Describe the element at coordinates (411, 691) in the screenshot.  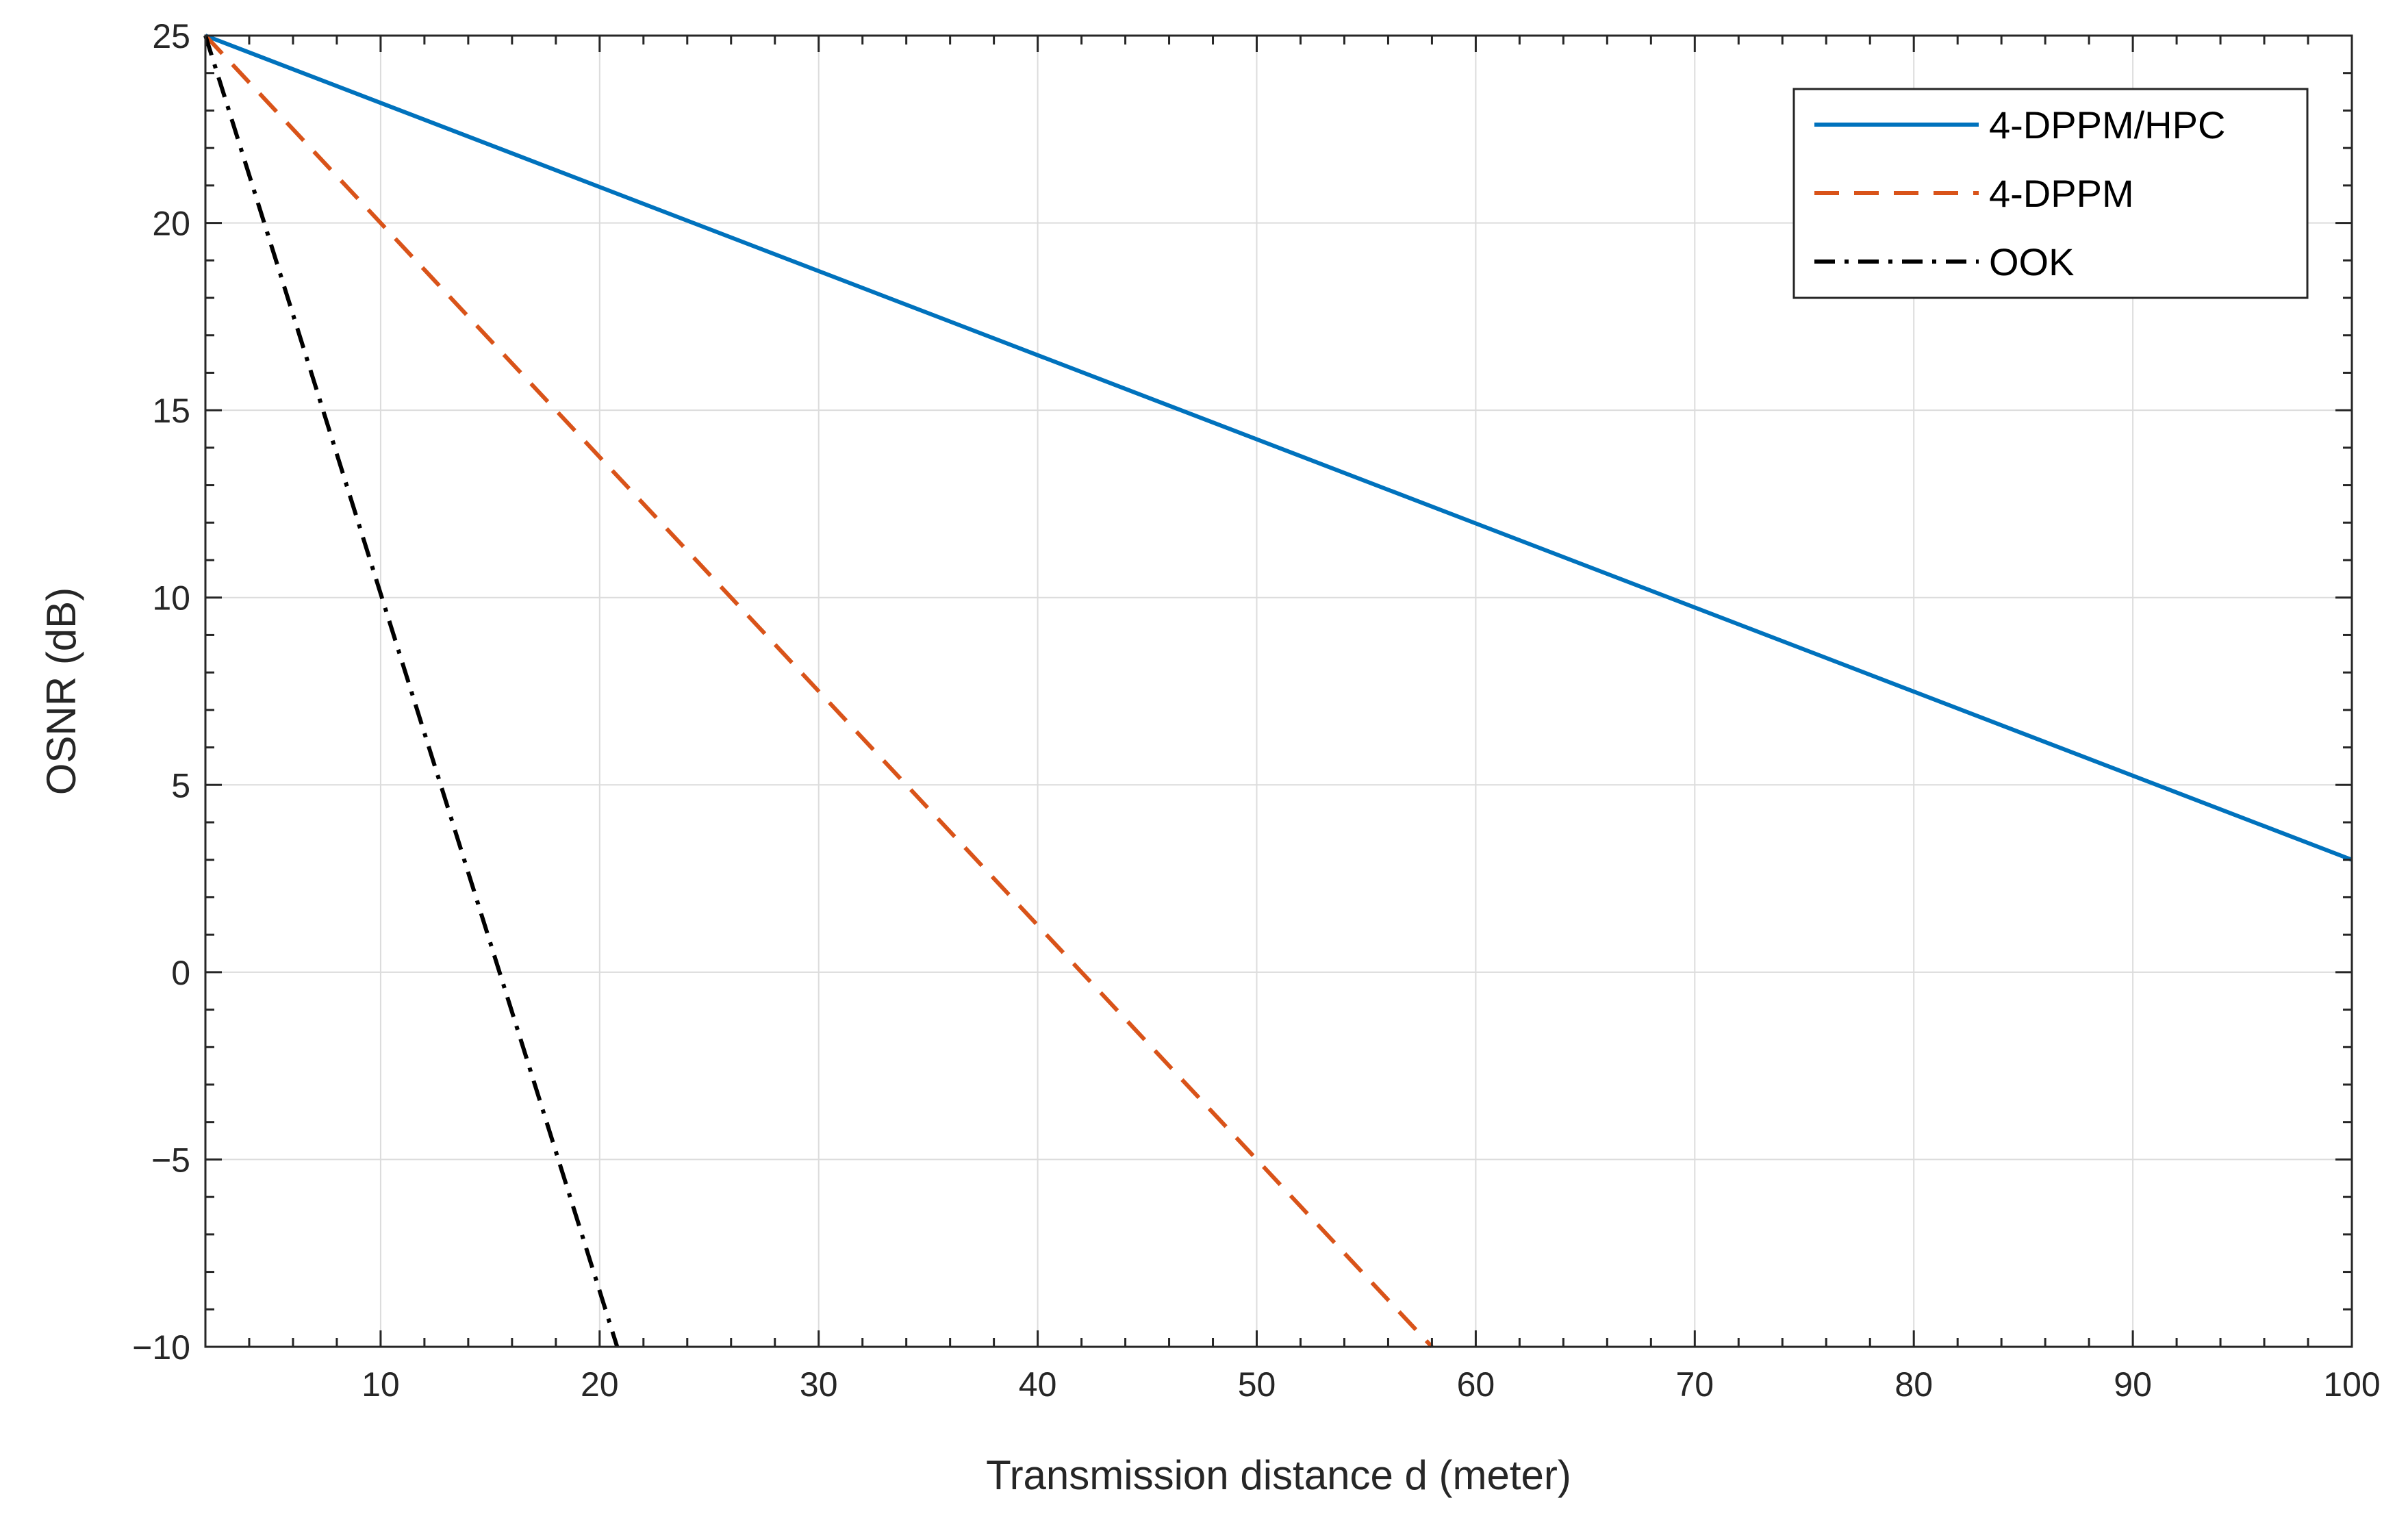
I see `series-line-ook` at that location.